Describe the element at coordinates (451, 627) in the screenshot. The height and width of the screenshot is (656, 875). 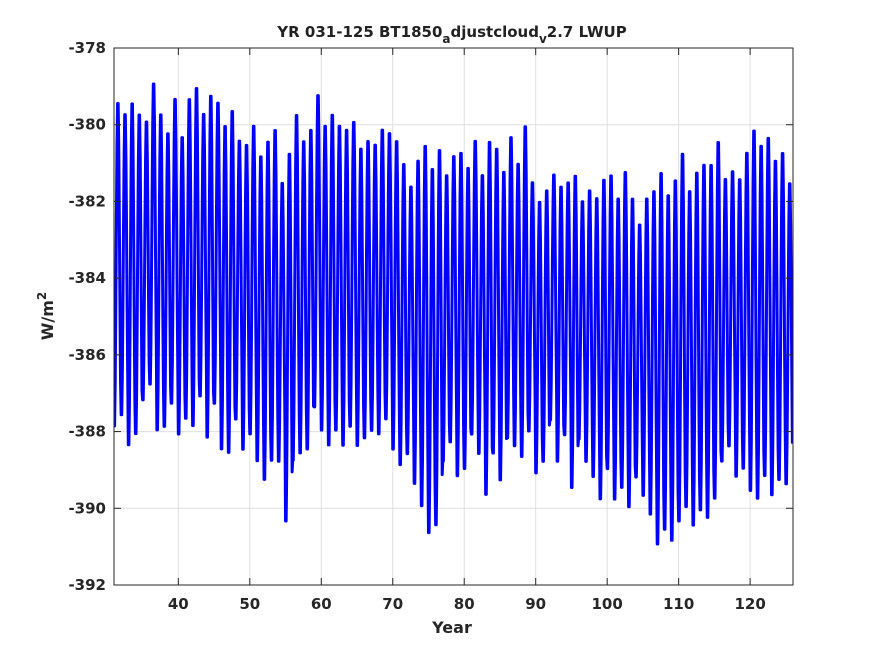
I see `x-axis-label: Year` at that location.